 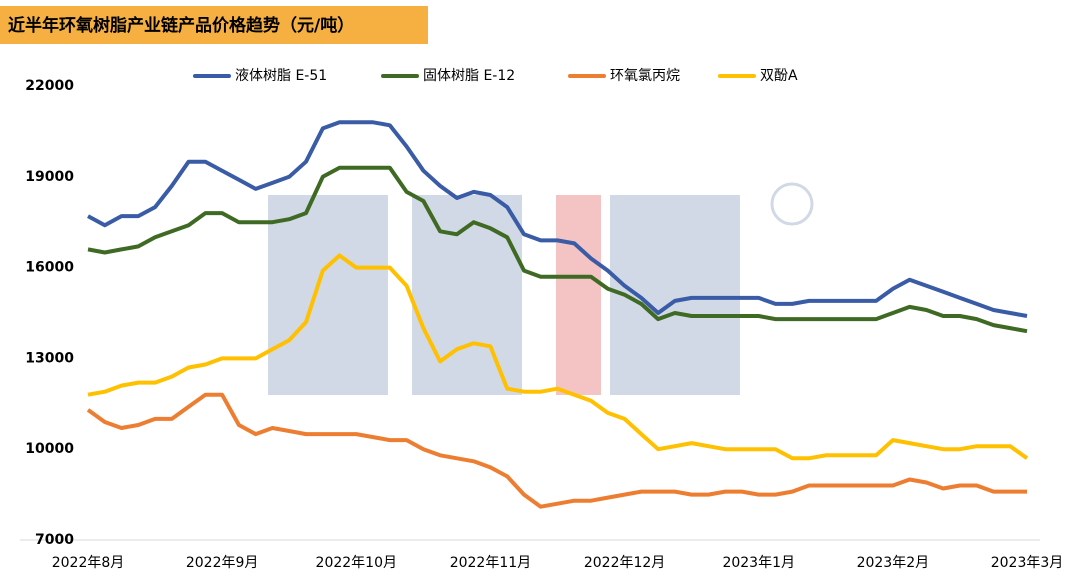 I want to click on legend-label: 双酚A, so click(x=779, y=76).